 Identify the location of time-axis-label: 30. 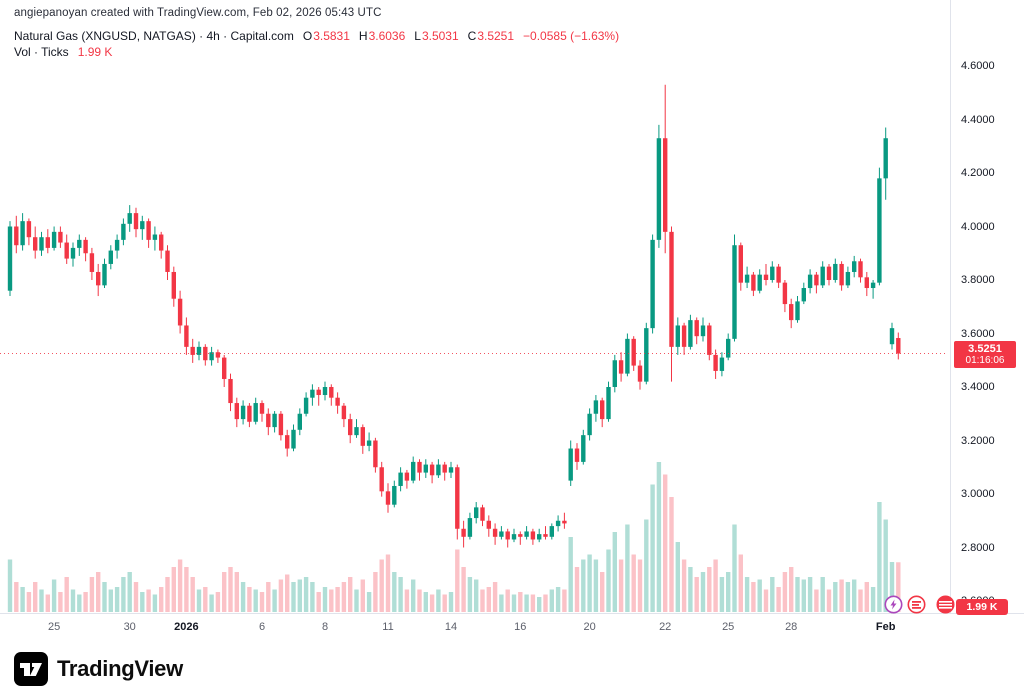
(129, 627).